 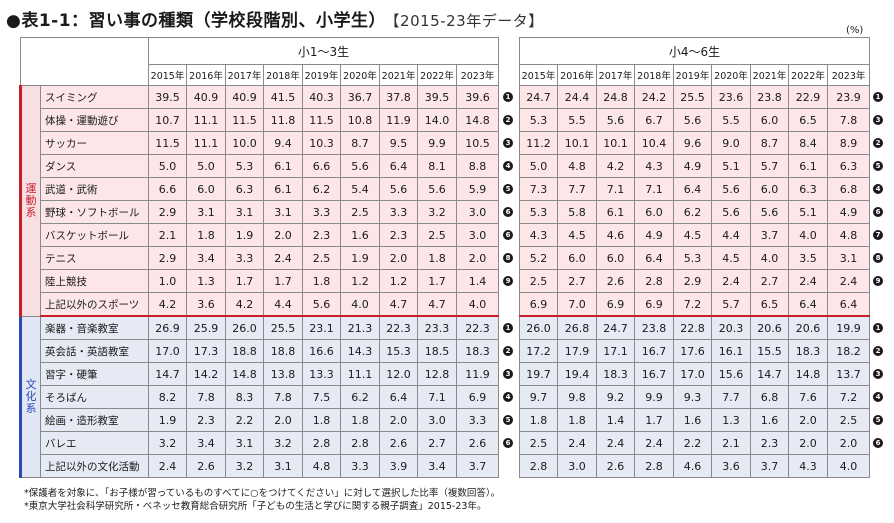 What do you see at coordinates (731, 374) in the screenshot?
I see `value-cell: 15.6` at bounding box center [731, 374].